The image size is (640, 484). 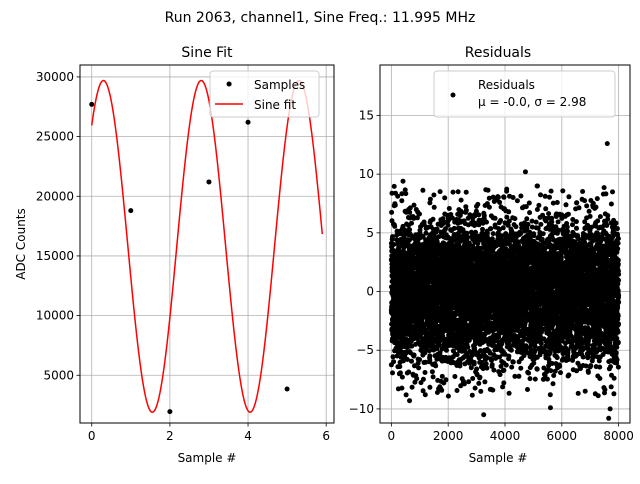 I want to click on y-tick-label: 20000, so click(x=55, y=196).